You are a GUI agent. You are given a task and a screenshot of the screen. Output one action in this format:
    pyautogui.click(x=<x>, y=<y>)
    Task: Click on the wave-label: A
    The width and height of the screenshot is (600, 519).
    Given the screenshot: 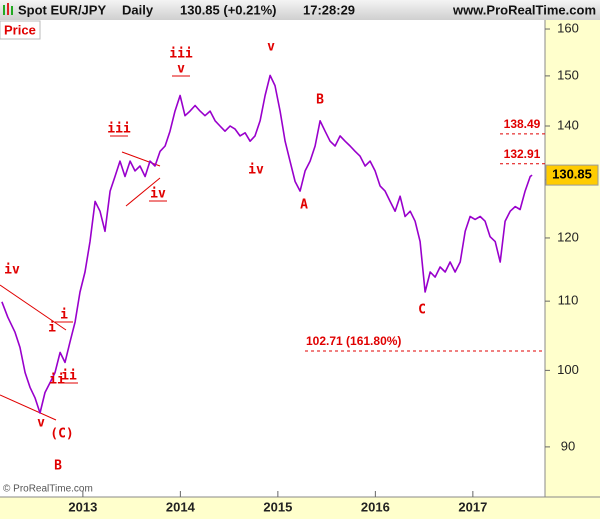 What is the action you would take?
    pyautogui.click(x=304, y=205)
    